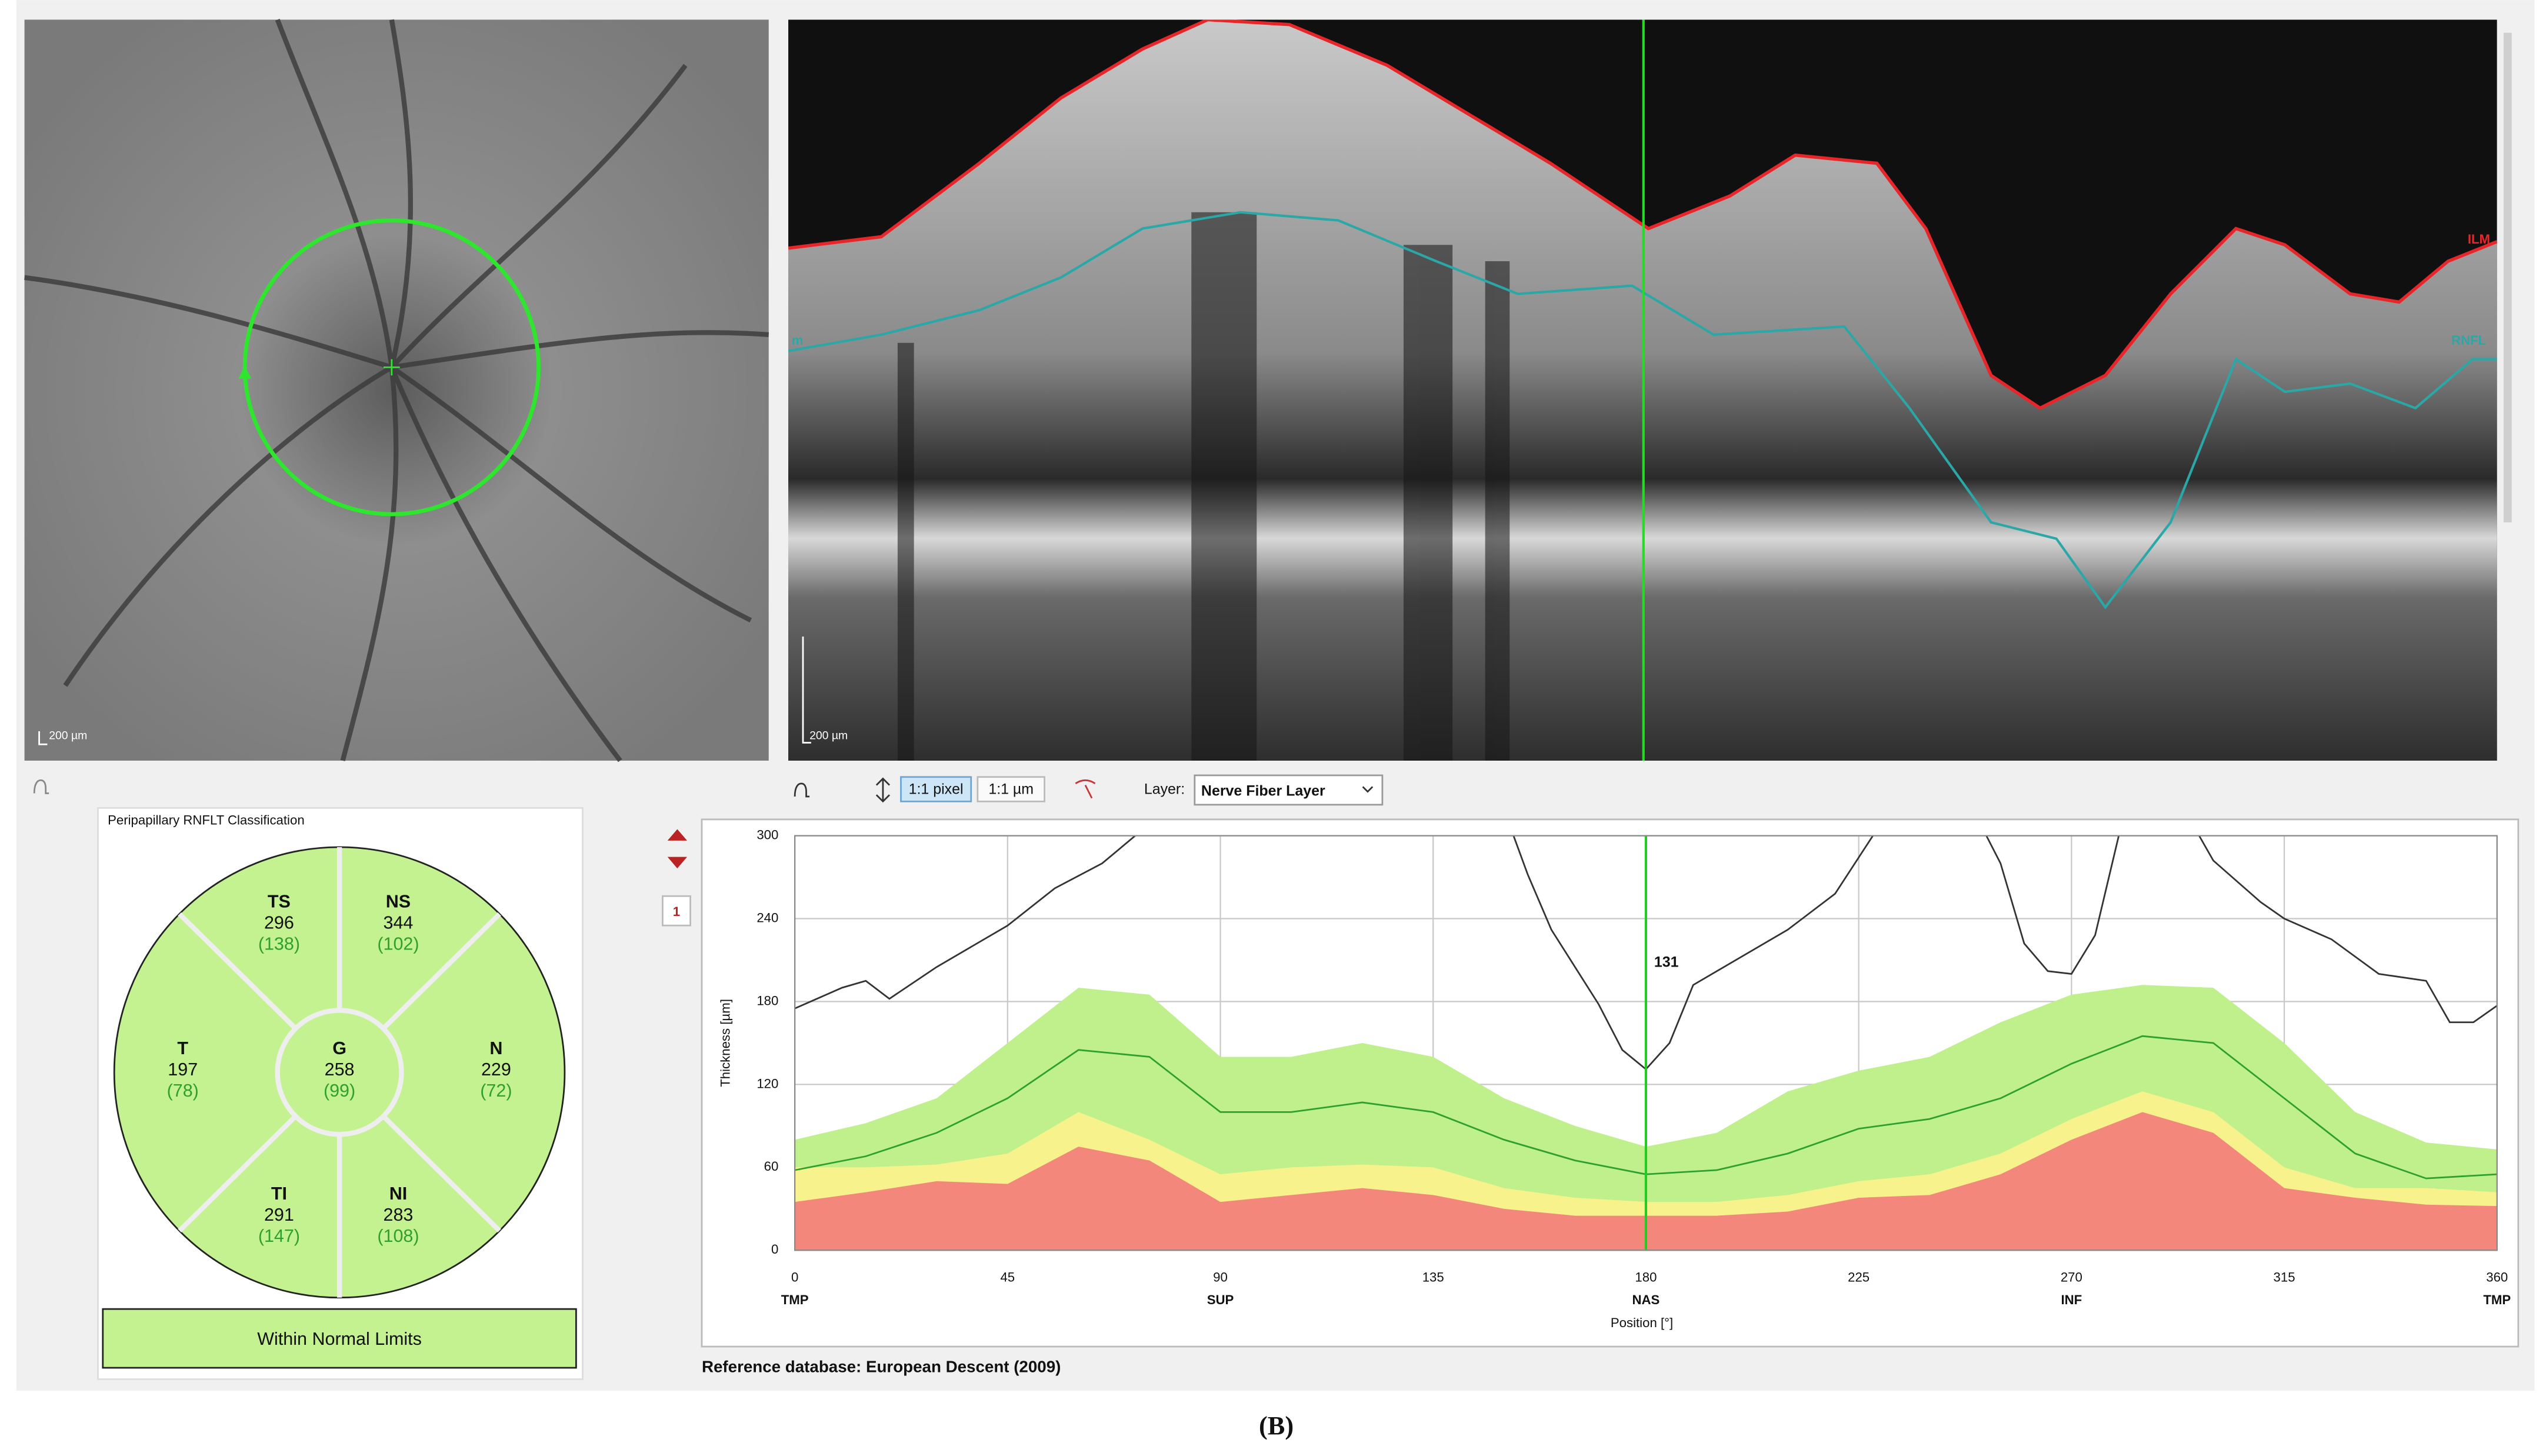  Describe the element at coordinates (1858, 1277) in the screenshot. I see `x-tick-label: 225` at that location.